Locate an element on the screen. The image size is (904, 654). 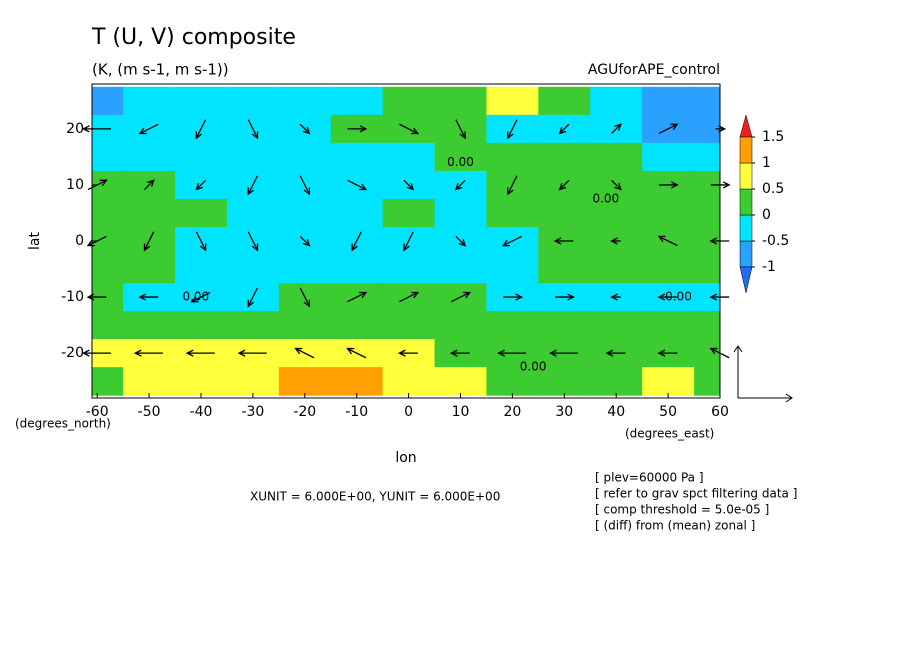
x-tick-label: 60 is located at coordinates (720, 412).